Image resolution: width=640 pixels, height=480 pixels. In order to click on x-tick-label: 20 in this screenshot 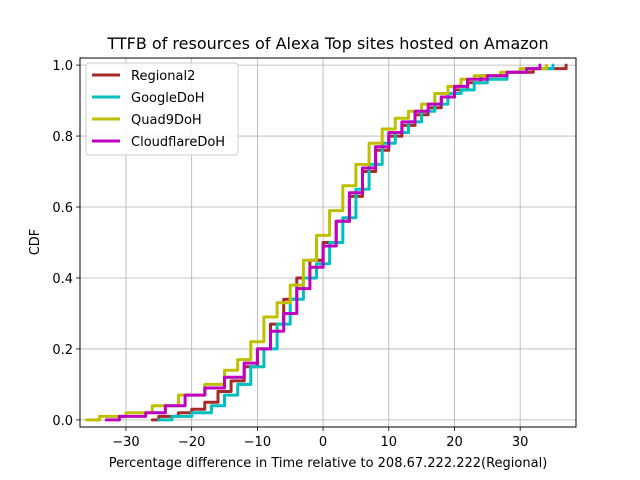, I will do `click(454, 442)`.